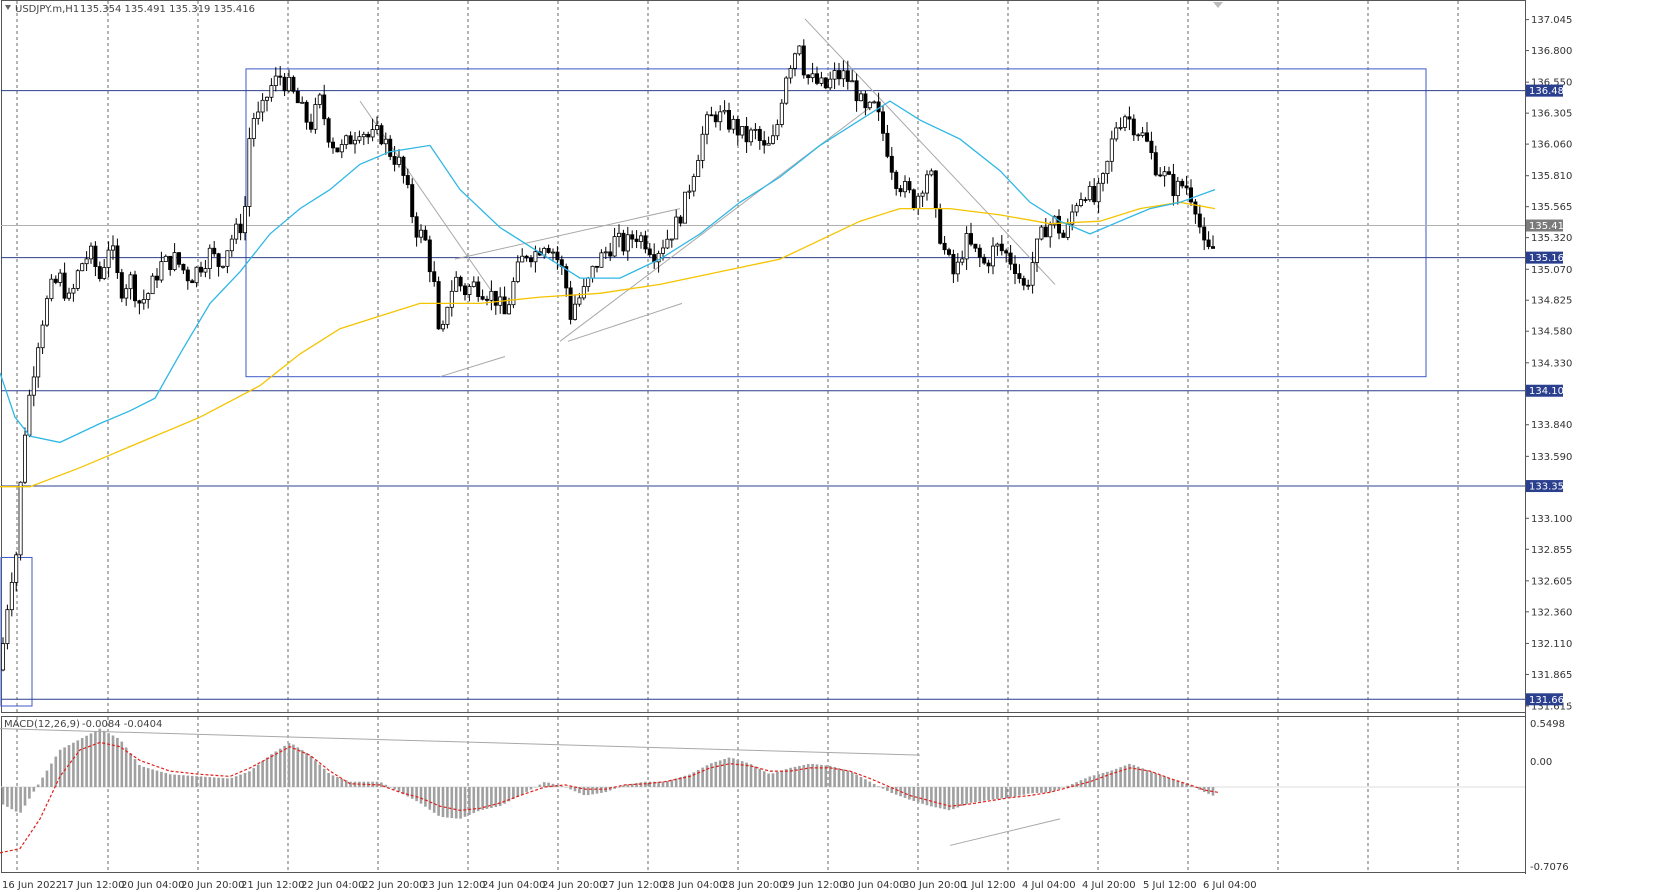 The image size is (1669, 892). Describe the element at coordinates (153, 885) in the screenshot. I see `time-tick-2: 20 Jun 04:00` at that location.